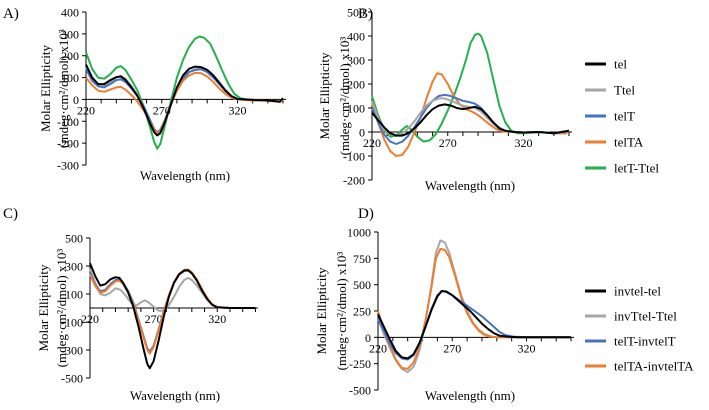  Describe the element at coordinates (366, 214) in the screenshot. I see `panel-label: D)` at that location.